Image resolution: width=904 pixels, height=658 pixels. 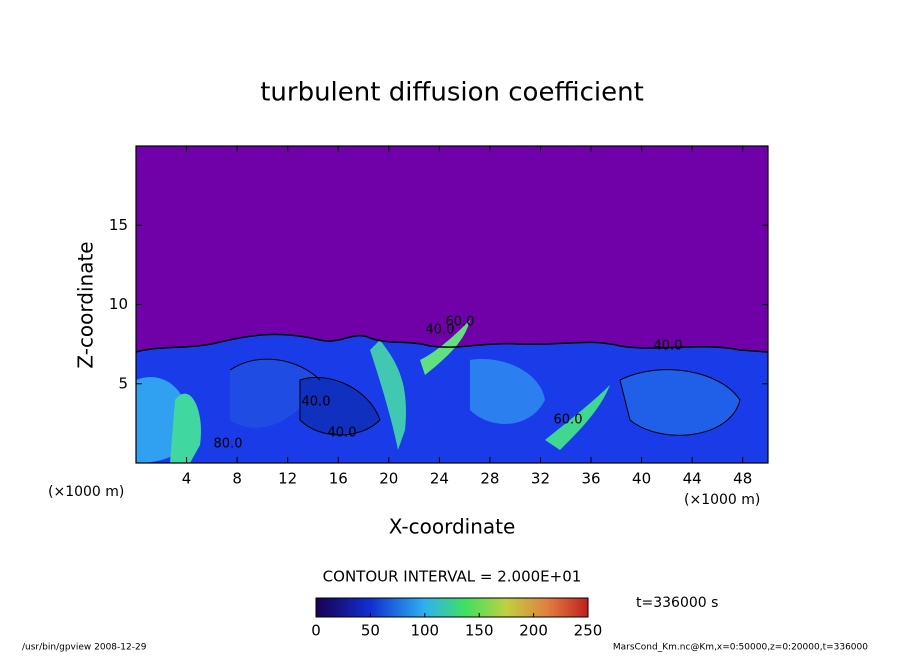 I want to click on footer-left: /usr/bin/gpview 2008-12-29, so click(x=84, y=648).